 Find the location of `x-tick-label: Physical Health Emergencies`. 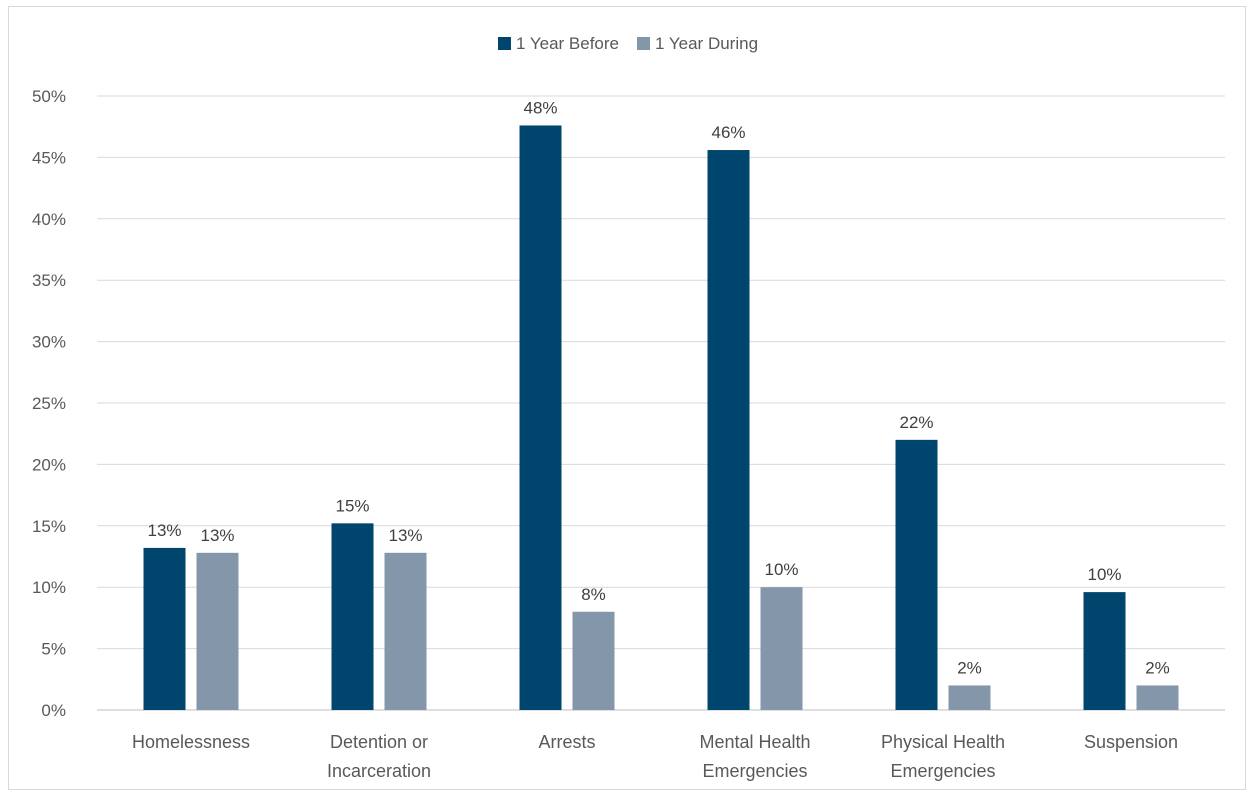

x-tick-label: Physical Health Emergencies is located at coordinates (943, 756).